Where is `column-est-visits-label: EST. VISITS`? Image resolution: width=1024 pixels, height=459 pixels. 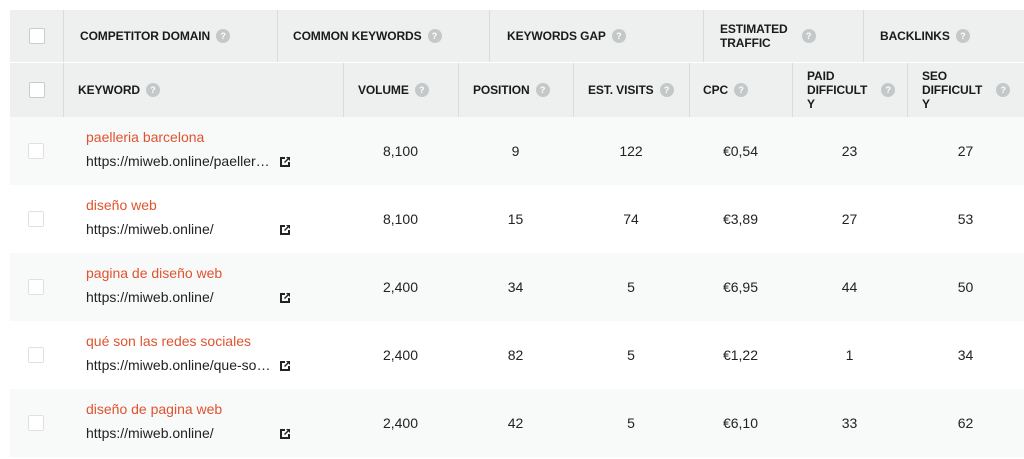
column-est-visits-label: EST. VISITS is located at coordinates (621, 90).